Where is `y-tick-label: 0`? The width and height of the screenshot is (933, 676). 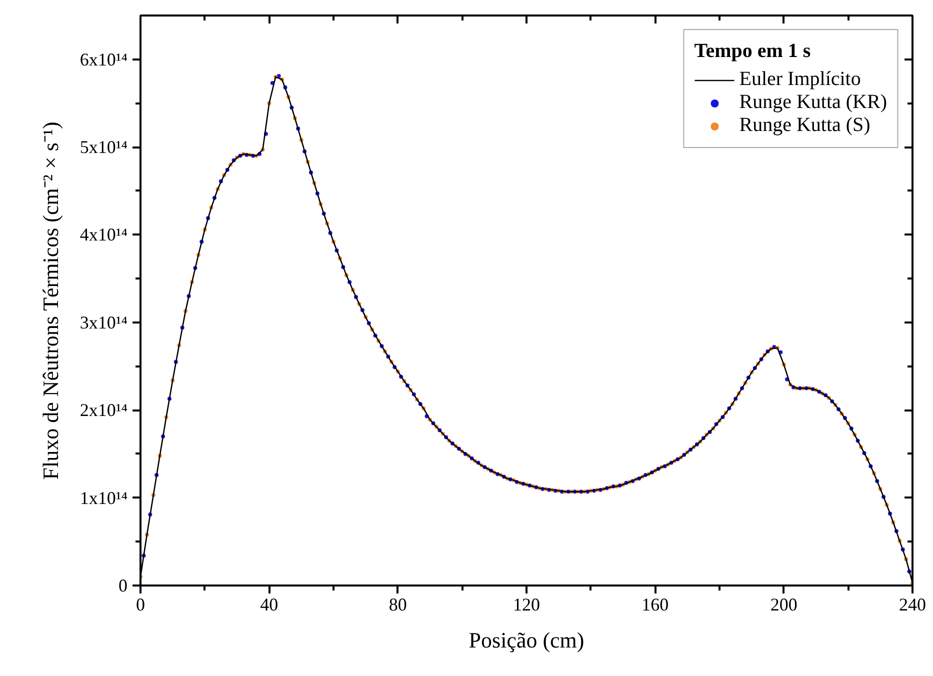 y-tick-label: 0 is located at coordinates (123, 586).